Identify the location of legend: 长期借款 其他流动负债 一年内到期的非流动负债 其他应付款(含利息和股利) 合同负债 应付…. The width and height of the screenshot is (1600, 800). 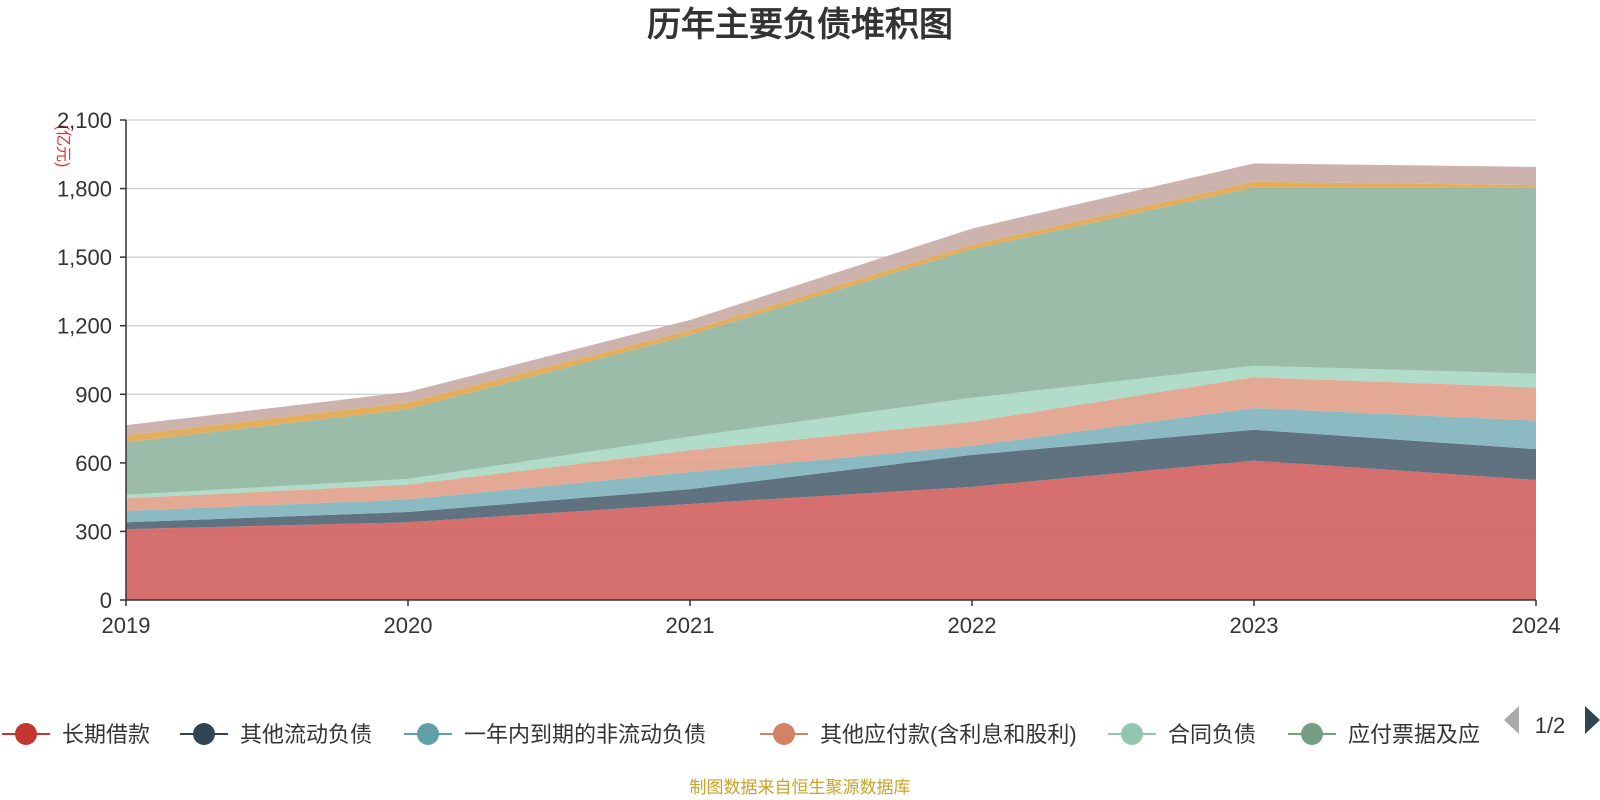
(741, 734).